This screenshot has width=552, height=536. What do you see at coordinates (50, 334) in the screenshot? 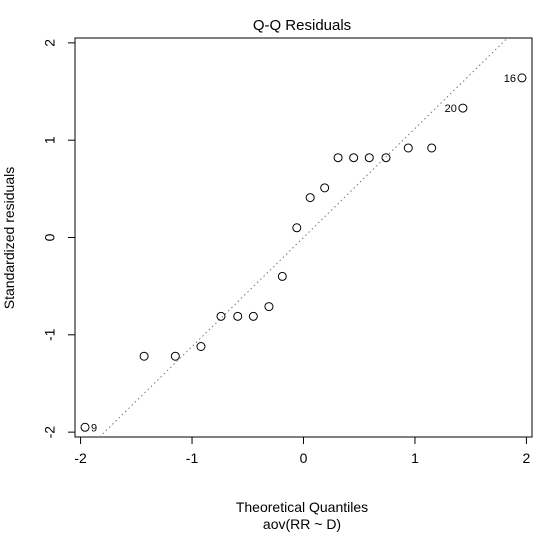
I see `y-tick-label: -1` at bounding box center [50, 334].